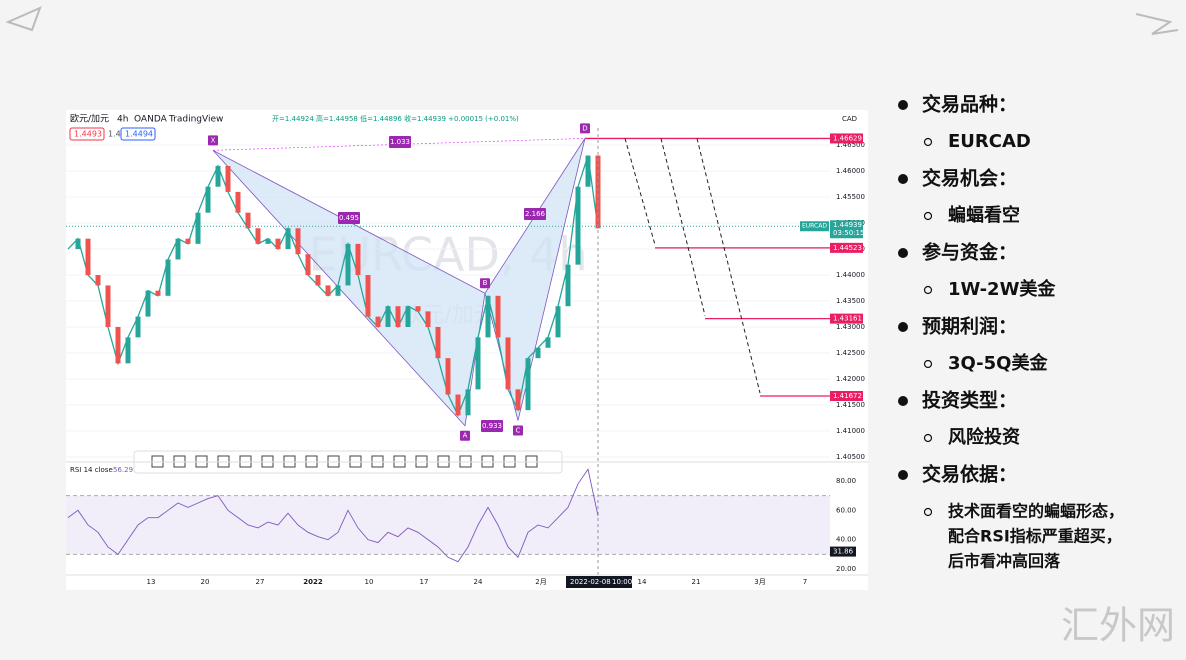 The width and height of the screenshot is (1186, 660). What do you see at coordinates (846, 229) in the screenshot?
I see `current-tag` at bounding box center [846, 229].